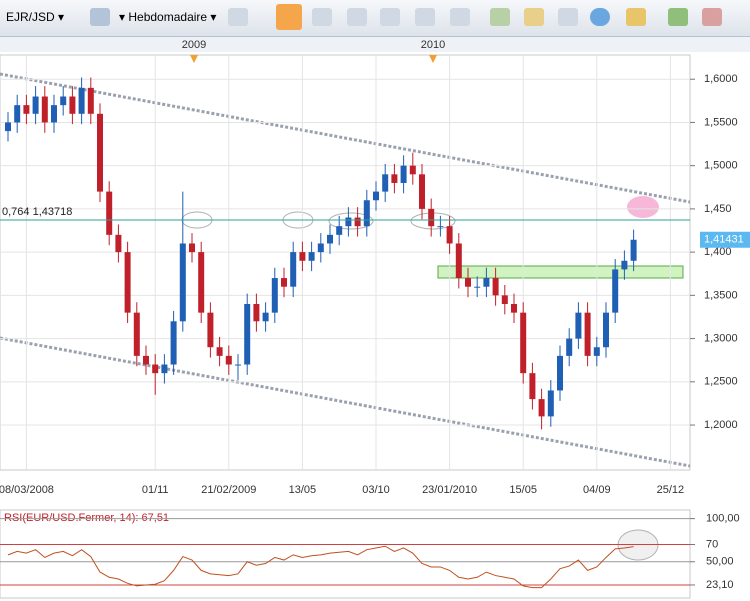  Describe the element at coordinates (320, 567) in the screenshot. I see `rsi-line` at that location.